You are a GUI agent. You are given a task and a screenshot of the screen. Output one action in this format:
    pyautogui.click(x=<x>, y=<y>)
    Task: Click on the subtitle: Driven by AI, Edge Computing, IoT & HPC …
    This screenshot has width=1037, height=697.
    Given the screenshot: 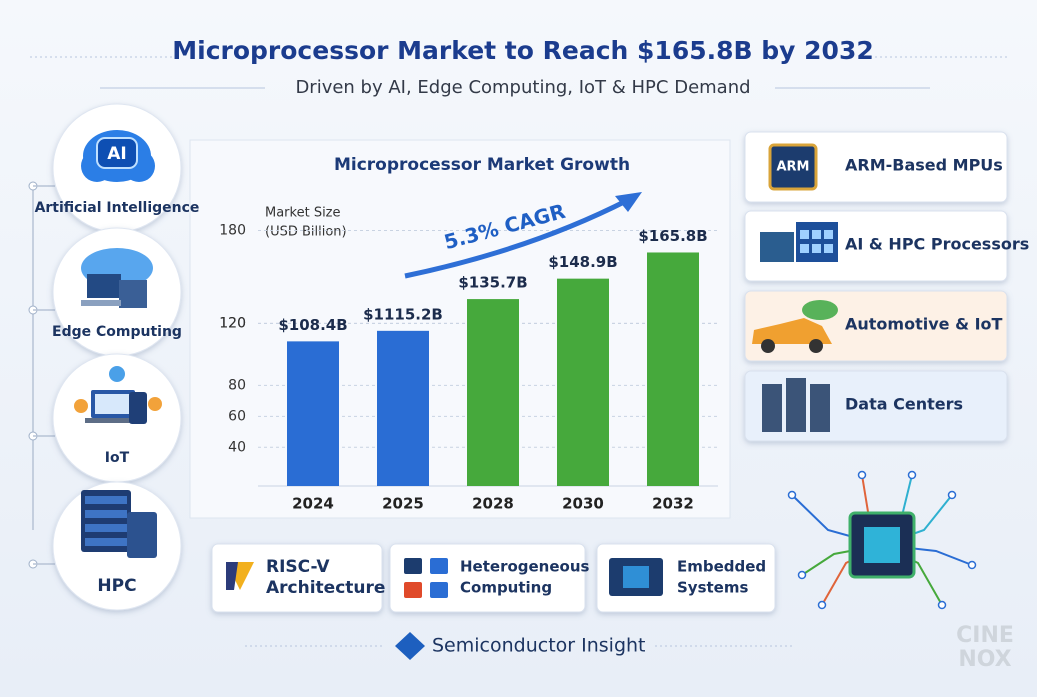 What is the action you would take?
    pyautogui.click(x=522, y=87)
    